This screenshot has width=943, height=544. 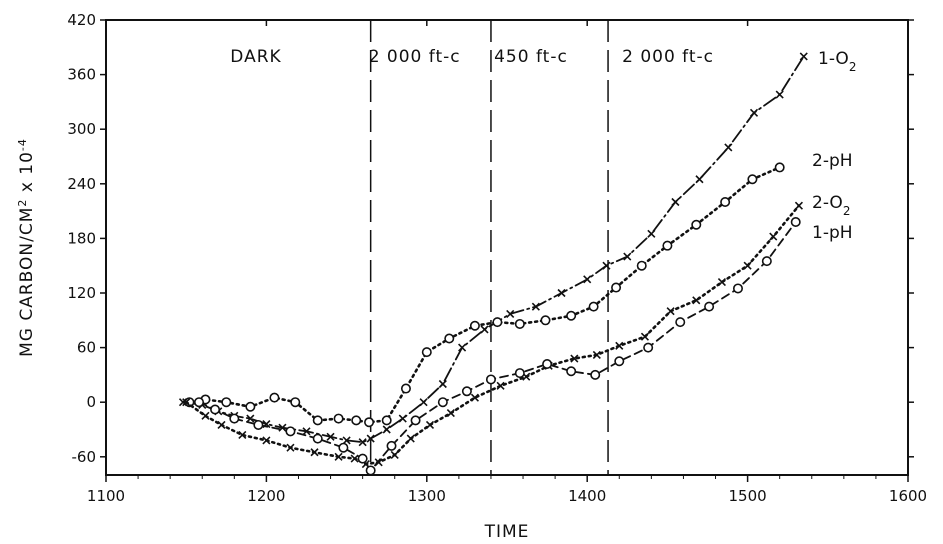 What do you see at coordinates (81, 238) in the screenshot?
I see `y-tick-label: 180` at bounding box center [81, 238].